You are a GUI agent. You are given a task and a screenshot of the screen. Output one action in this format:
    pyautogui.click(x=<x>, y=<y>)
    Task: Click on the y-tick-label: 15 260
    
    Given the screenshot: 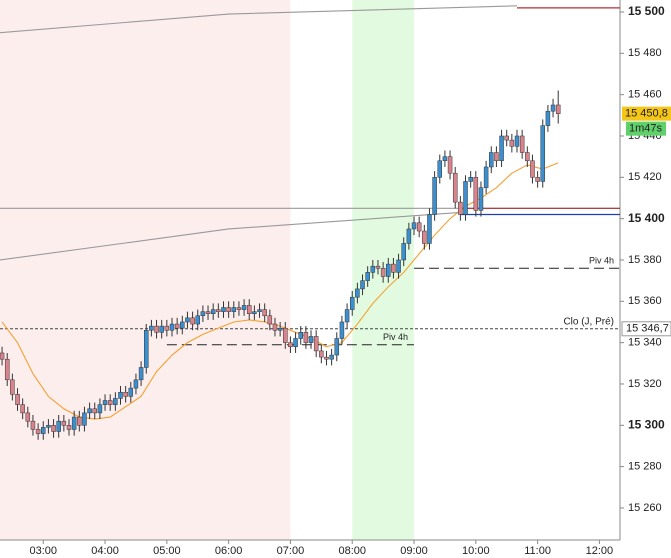 What is the action you would take?
    pyautogui.click(x=645, y=508)
    